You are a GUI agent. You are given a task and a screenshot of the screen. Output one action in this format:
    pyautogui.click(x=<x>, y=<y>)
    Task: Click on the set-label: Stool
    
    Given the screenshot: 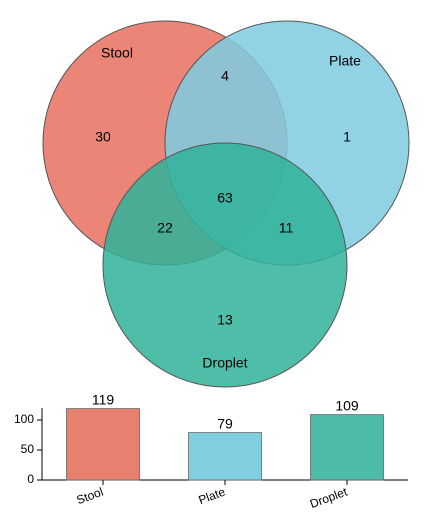 What is the action you would take?
    pyautogui.click(x=117, y=53)
    